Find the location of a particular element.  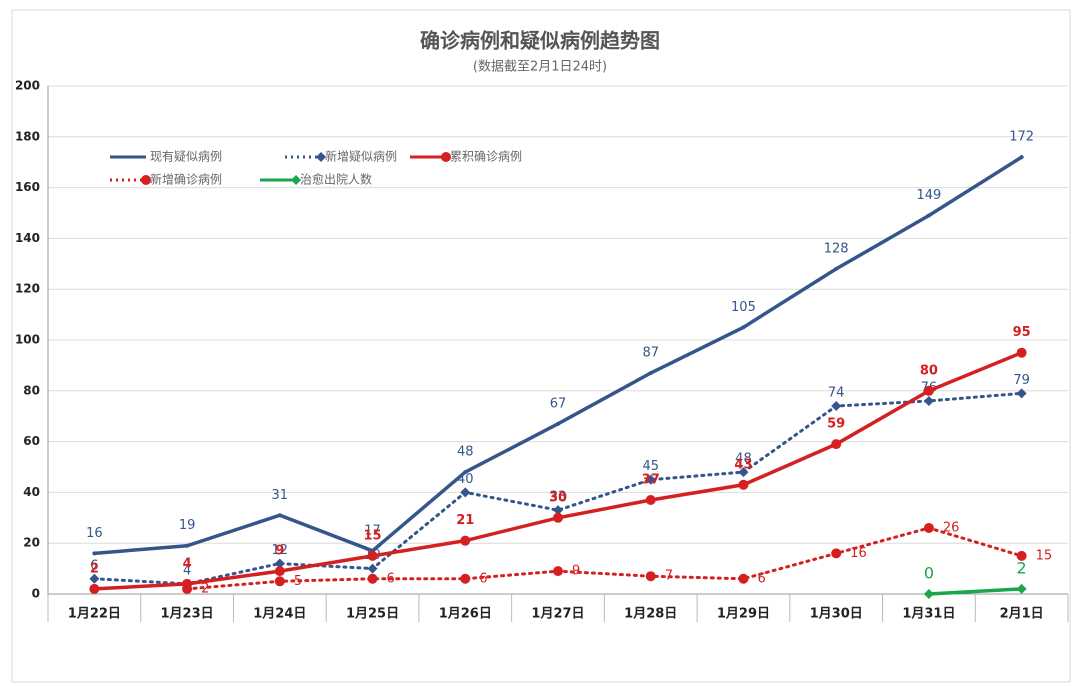

x-tick-label: 2月1日 is located at coordinates (1022, 614).